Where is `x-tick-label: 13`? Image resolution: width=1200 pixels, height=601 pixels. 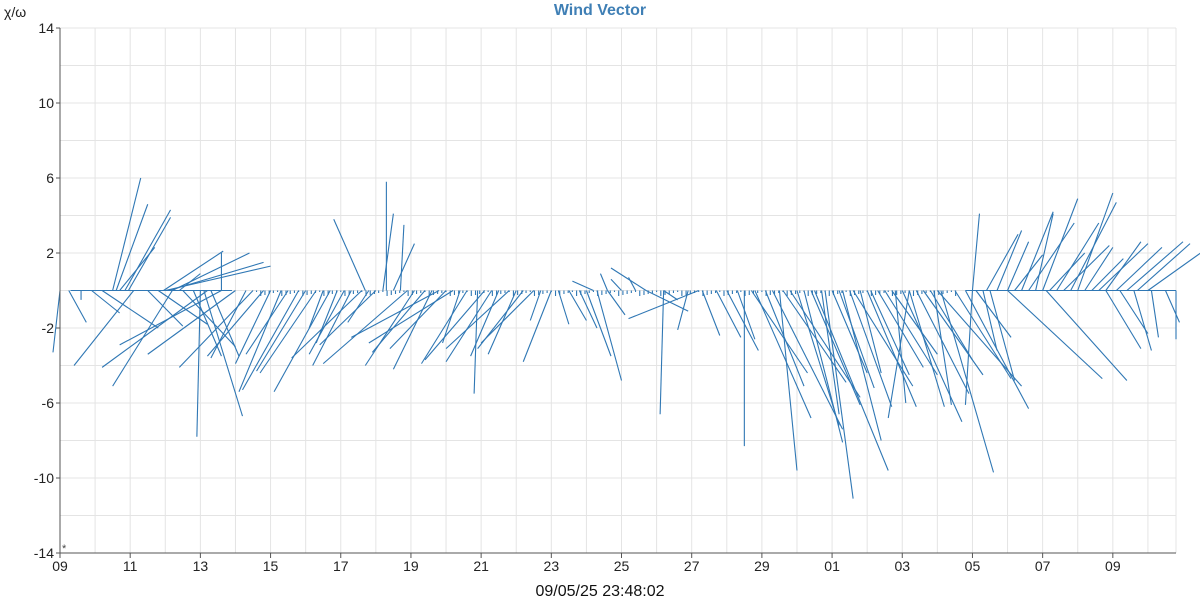 x-tick-label: 13 is located at coordinates (201, 566).